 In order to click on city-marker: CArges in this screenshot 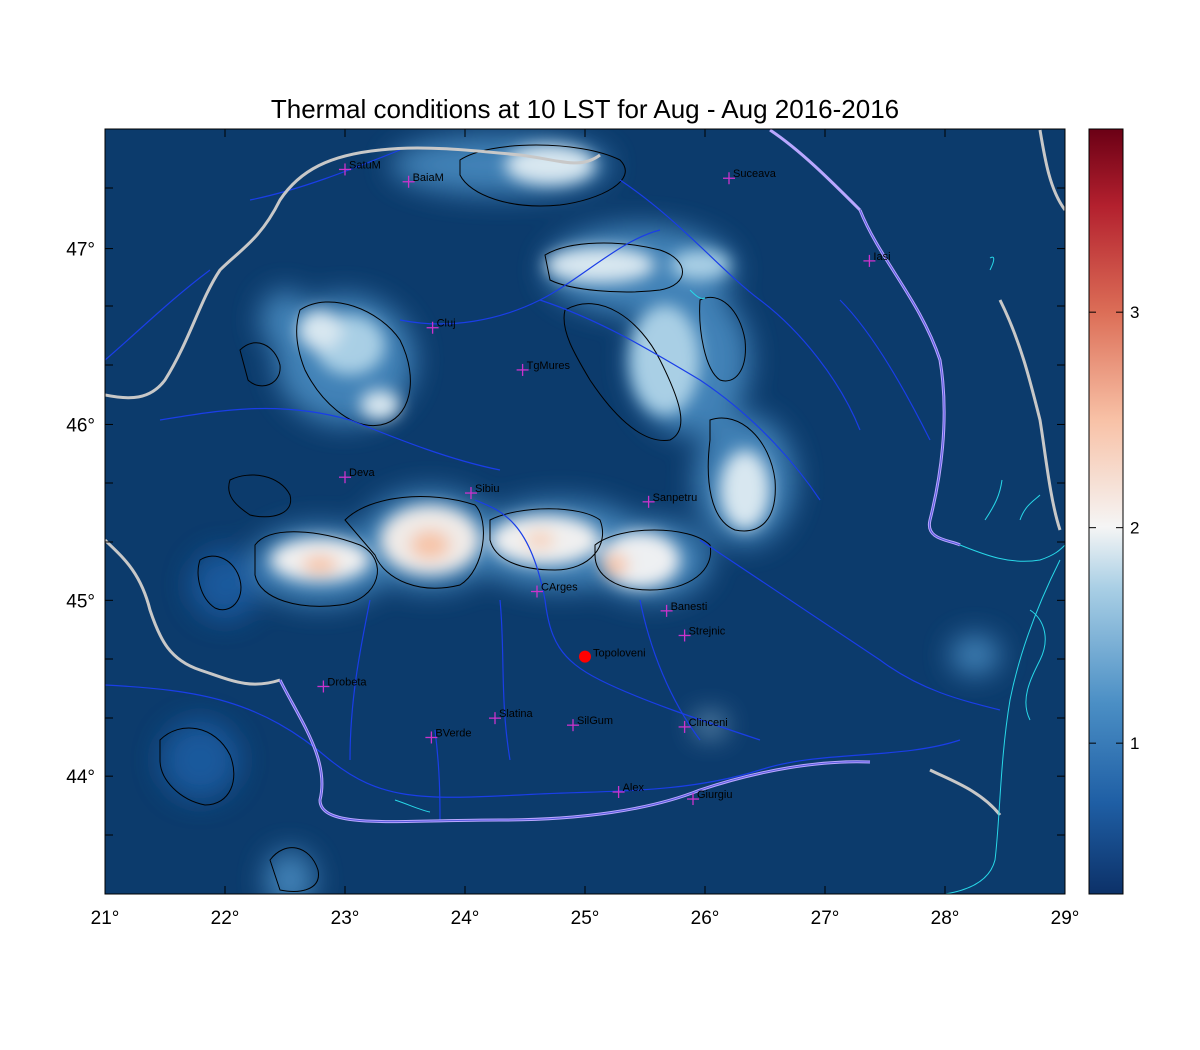, I will do `click(554, 590)`.